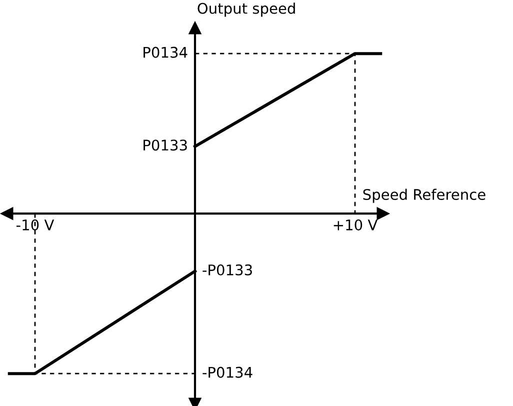 This screenshot has height=406, width=513. What do you see at coordinates (246, 9) in the screenshot?
I see `y-axis-title: Output speed` at bounding box center [246, 9].